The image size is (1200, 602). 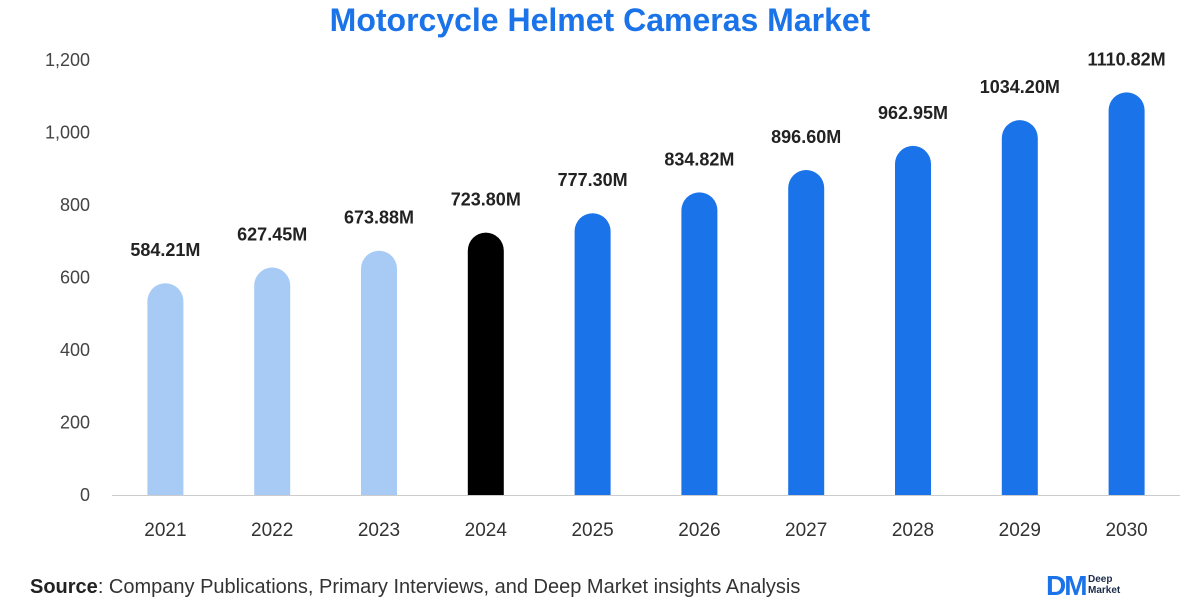 What do you see at coordinates (379, 218) in the screenshot?
I see `data-label-2023: 673.88M` at bounding box center [379, 218].